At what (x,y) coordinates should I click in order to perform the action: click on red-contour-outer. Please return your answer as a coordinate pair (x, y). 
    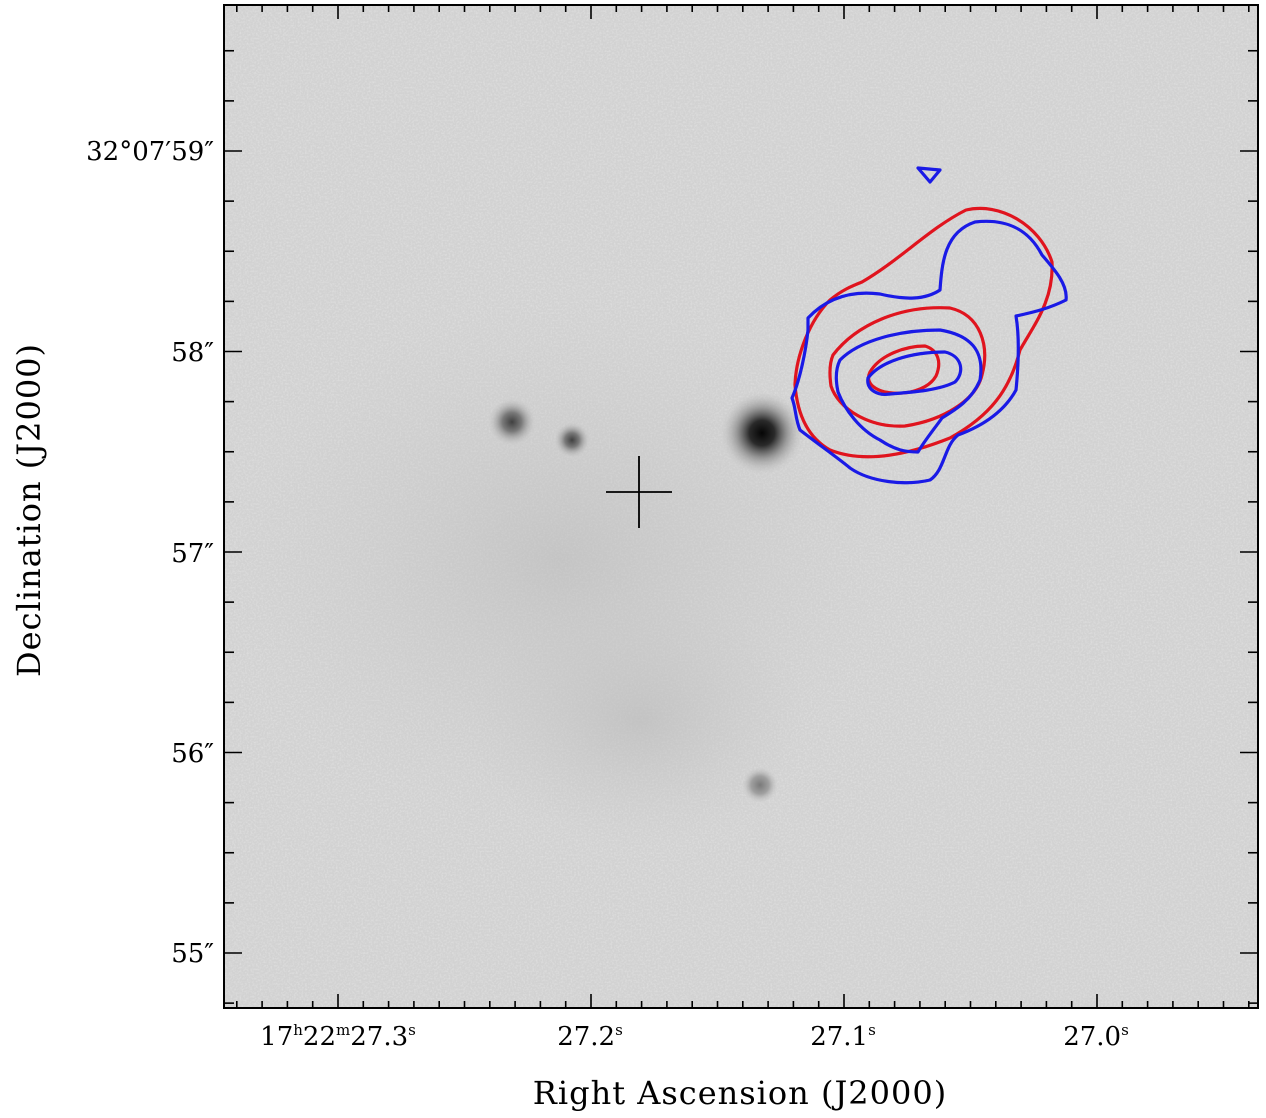
    Looking at the image, I should click on (923, 332).